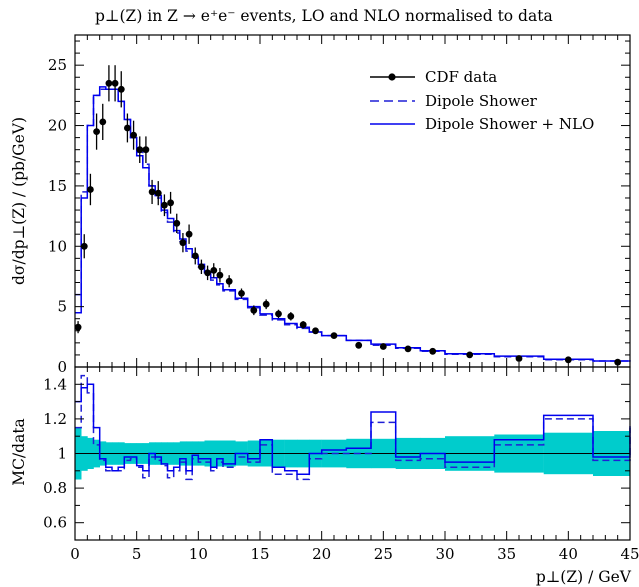  What do you see at coordinates (584, 577) in the screenshot?
I see `x-axis-label: p⊥(Z) / GeV` at bounding box center [584, 577].